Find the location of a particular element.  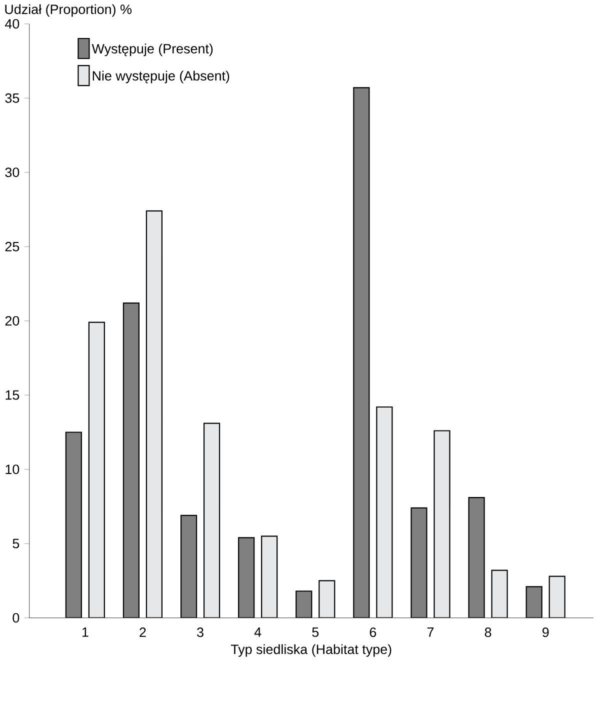

y-tick-label: 35 is located at coordinates (12, 98).